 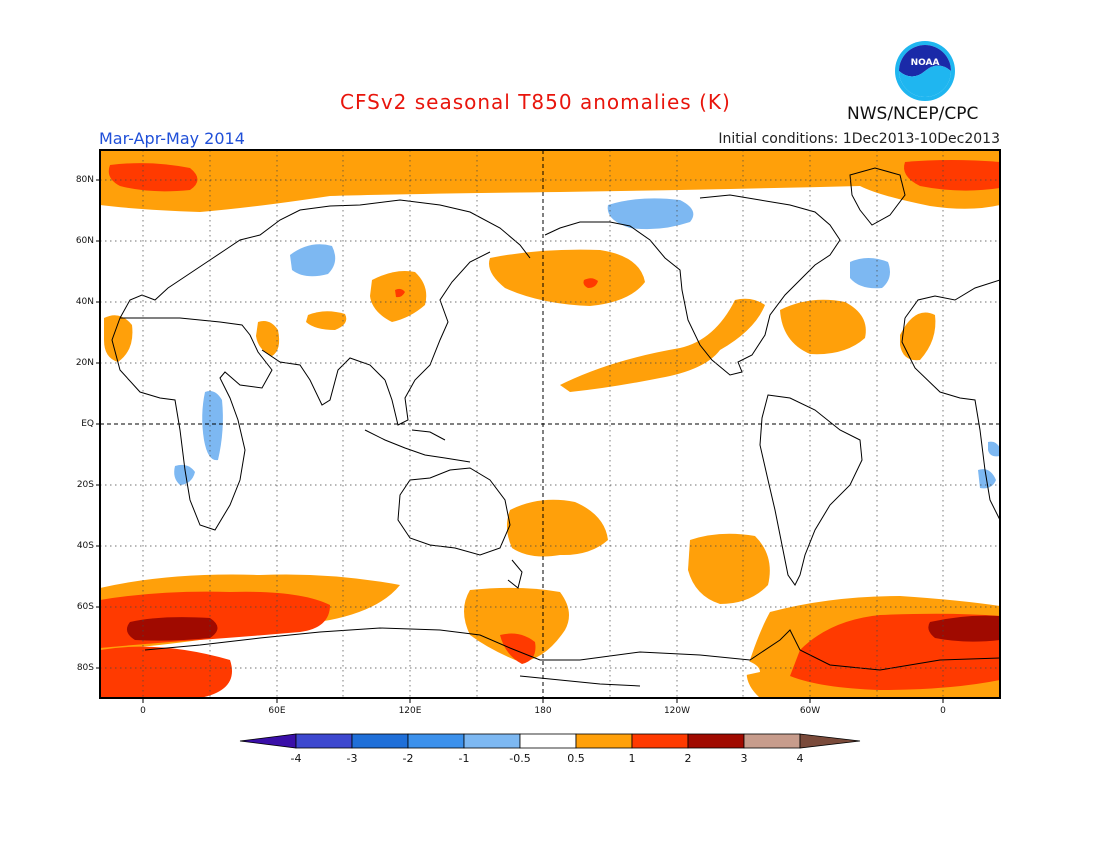 I want to click on lon-label: 60W, so click(x=810, y=711).